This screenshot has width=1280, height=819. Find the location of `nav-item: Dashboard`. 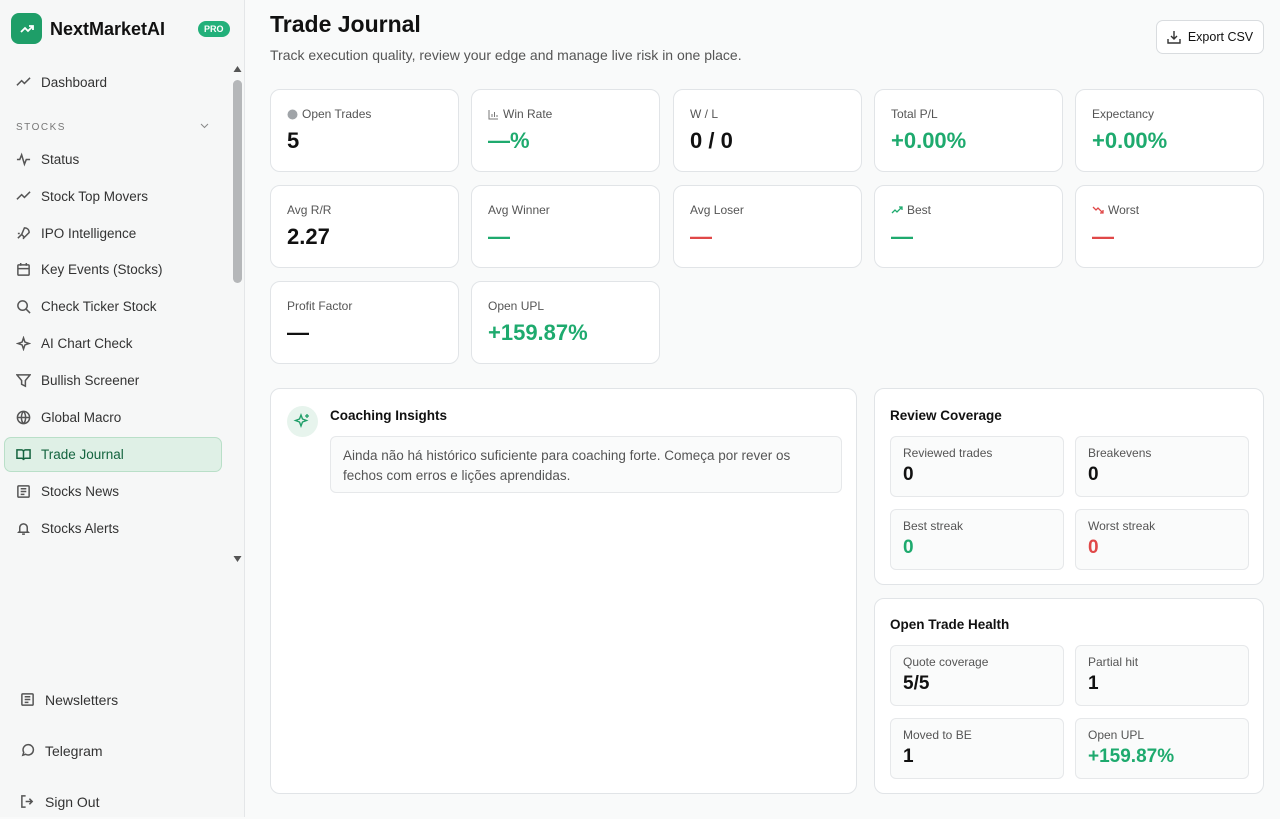

nav-item: Dashboard is located at coordinates (113, 82).